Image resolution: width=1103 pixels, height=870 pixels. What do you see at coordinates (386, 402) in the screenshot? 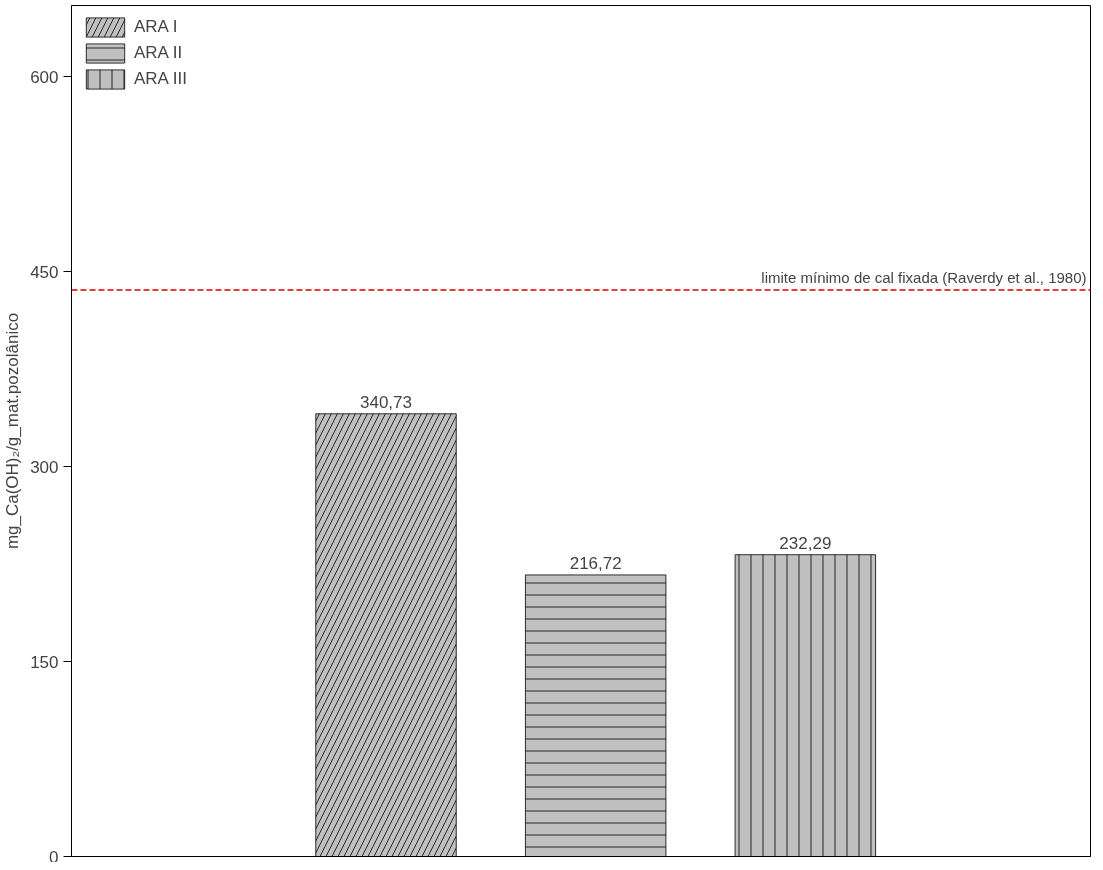
I see `data-label: 340,73` at bounding box center [386, 402].